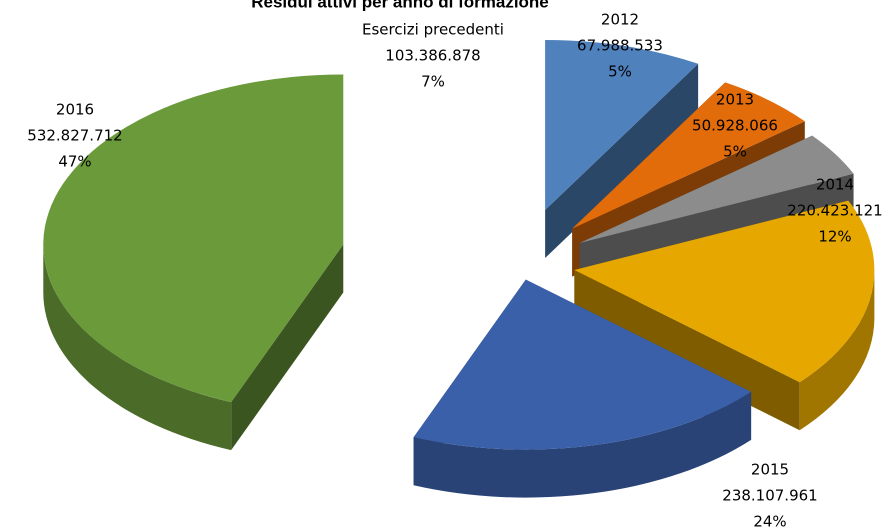 This screenshot has width=895, height=532. What do you see at coordinates (74, 136) in the screenshot?
I see `data-label-value: 532.827.712` at bounding box center [74, 136].